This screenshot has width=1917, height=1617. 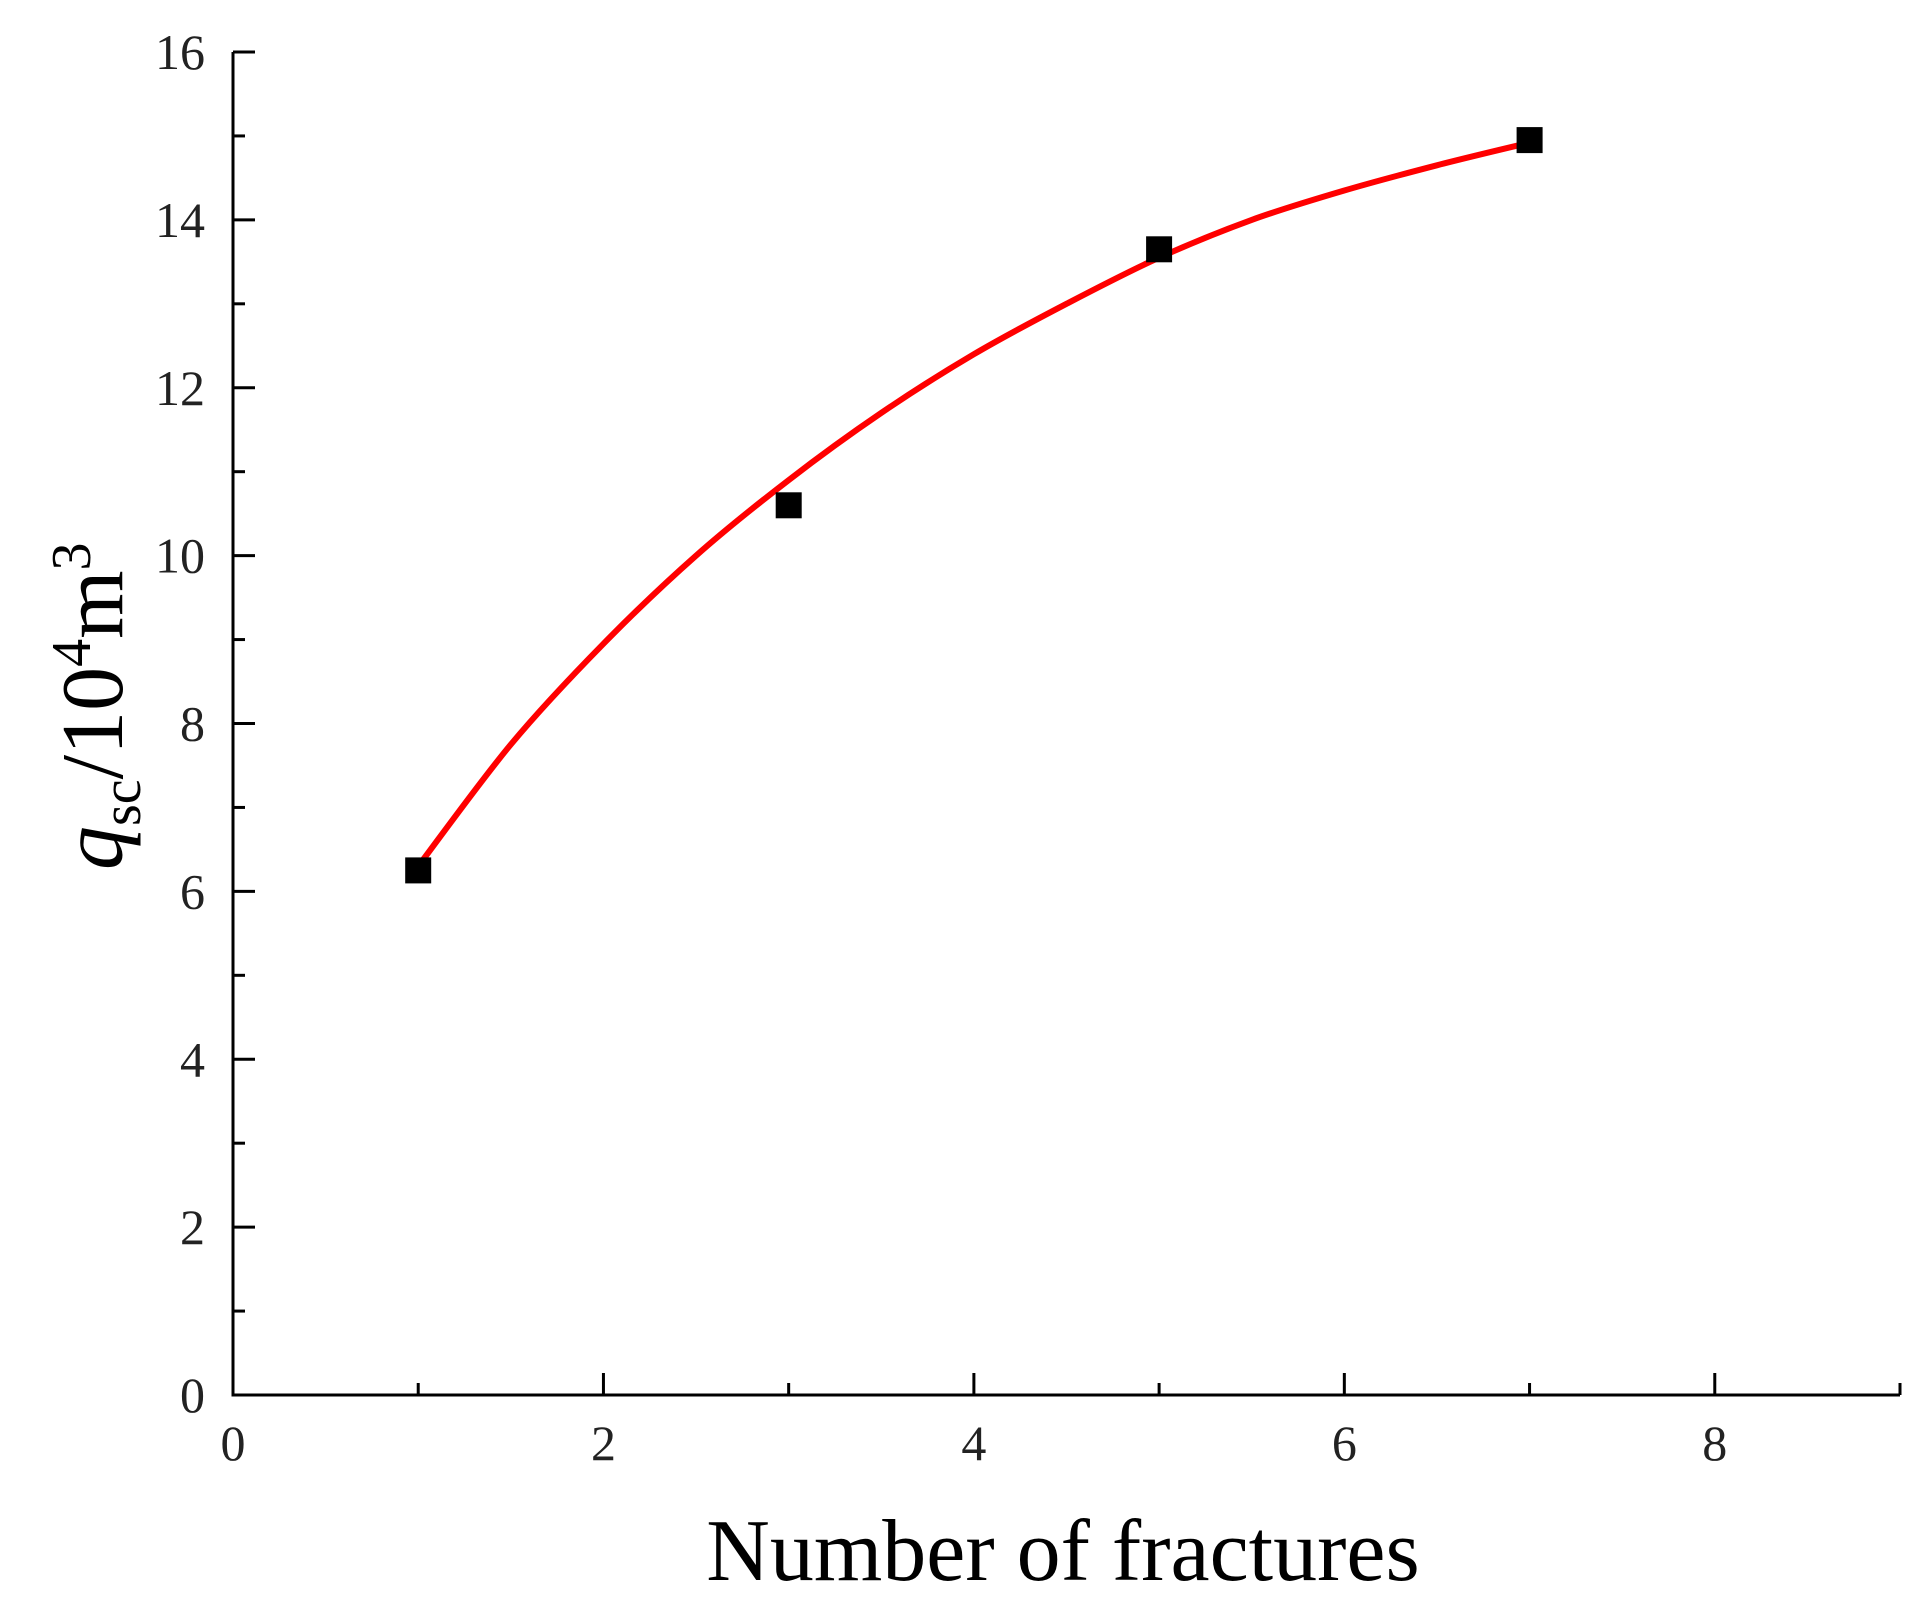 What do you see at coordinates (1344, 1443) in the screenshot?
I see `x-tick-label: 6` at bounding box center [1344, 1443].